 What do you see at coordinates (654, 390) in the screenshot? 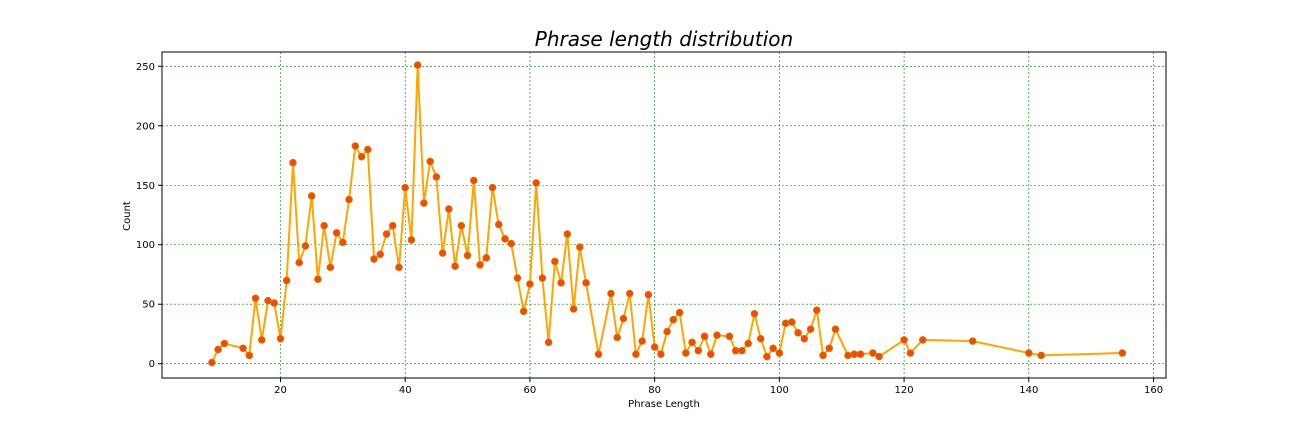
I see `x-tick-label: 80` at bounding box center [654, 390].